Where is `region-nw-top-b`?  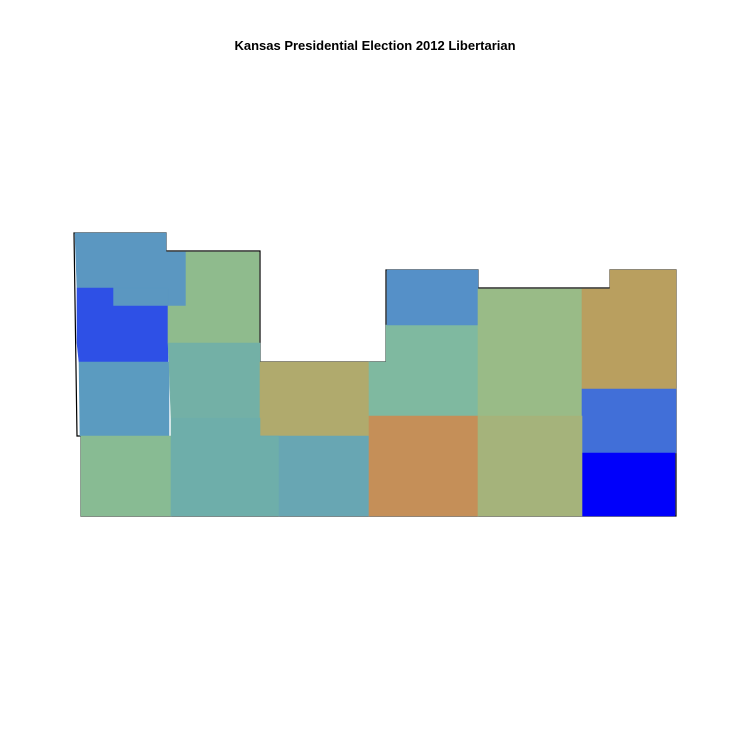 region-nw-top-b is located at coordinates (140, 297).